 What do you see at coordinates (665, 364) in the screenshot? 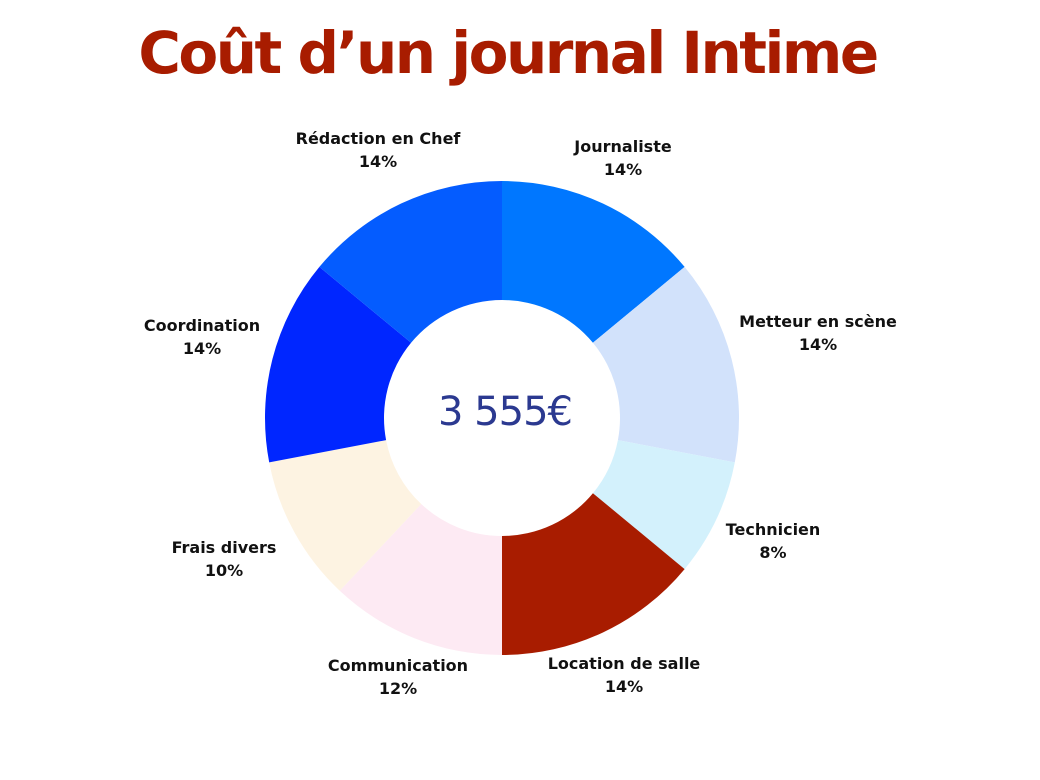
I see `slice-metteur-en-scene` at bounding box center [665, 364].